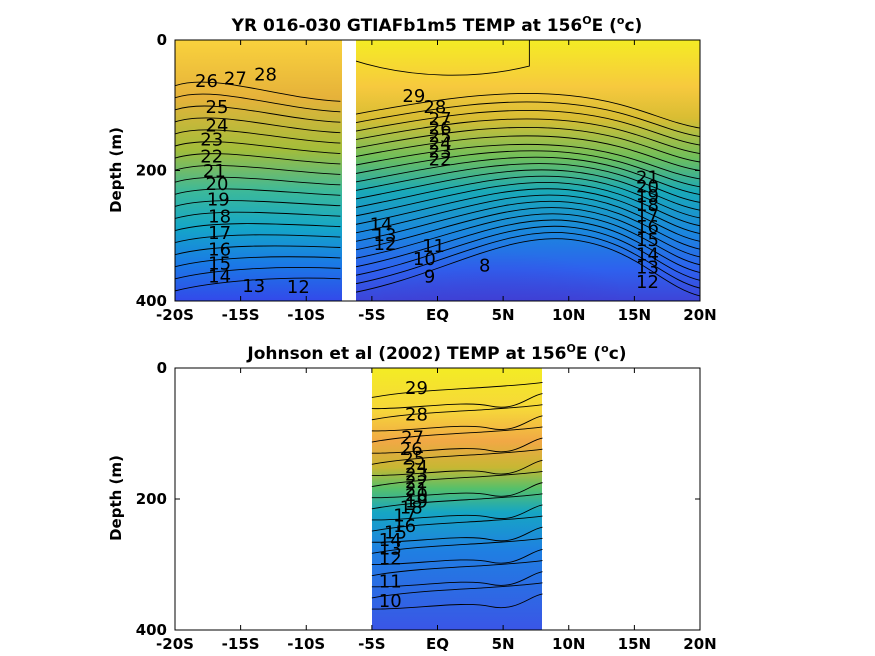 This screenshot has height=656, width=875. I want to click on contour-label: 20, so click(647, 187).